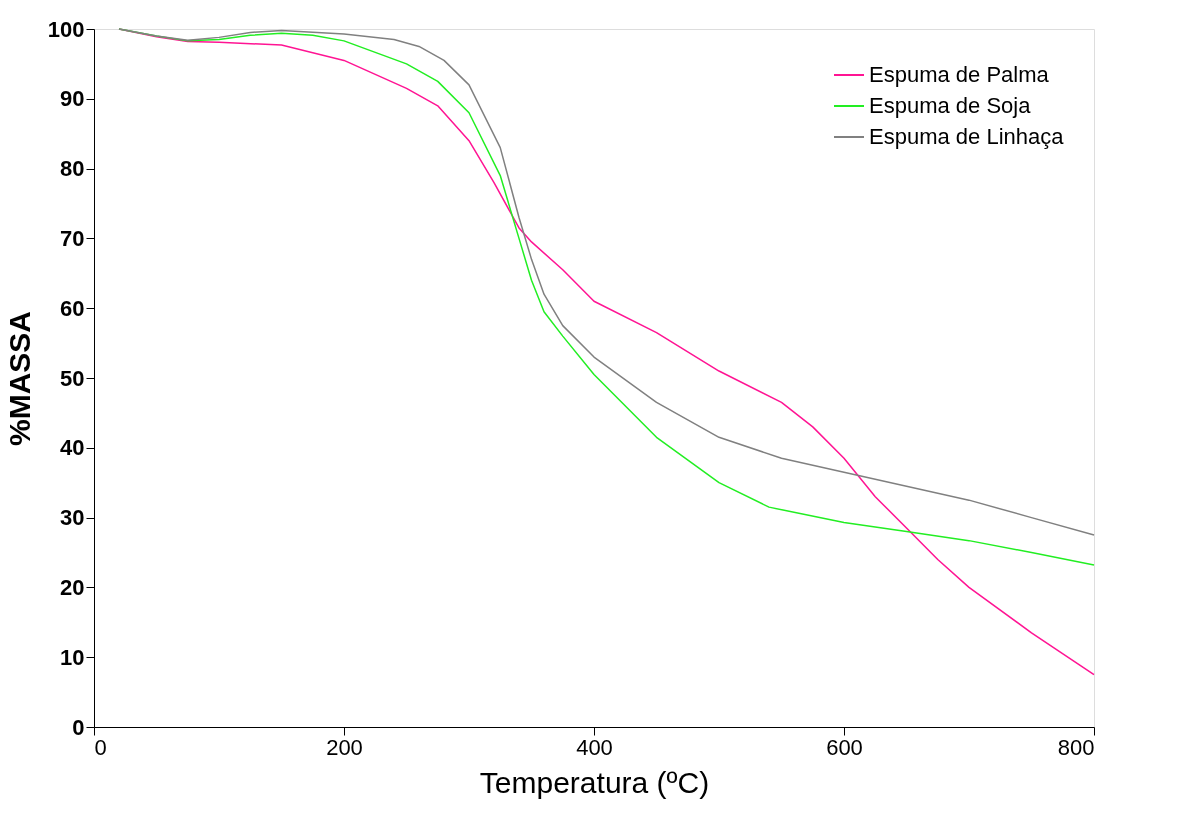 This screenshot has height=834, width=1181. What do you see at coordinates (19, 378) in the screenshot?
I see `y-axis-title: %MASSA` at bounding box center [19, 378].